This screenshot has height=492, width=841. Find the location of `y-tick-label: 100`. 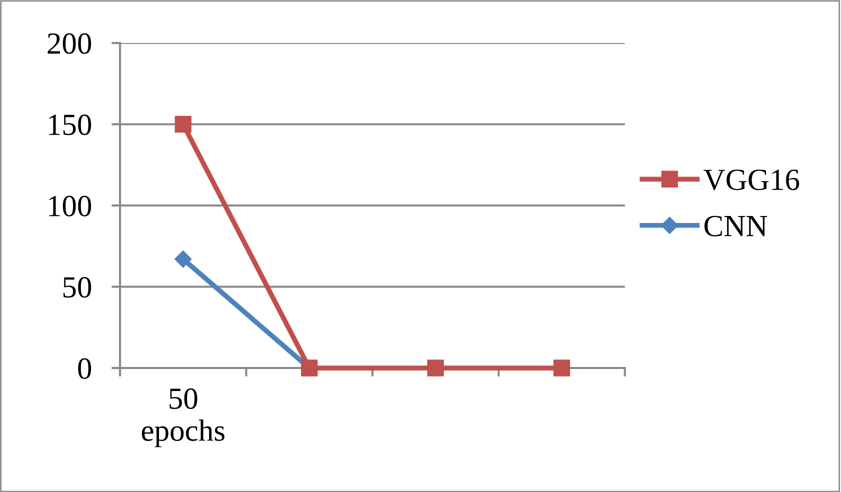

y-tick-label: 100 is located at coordinates (70, 206).